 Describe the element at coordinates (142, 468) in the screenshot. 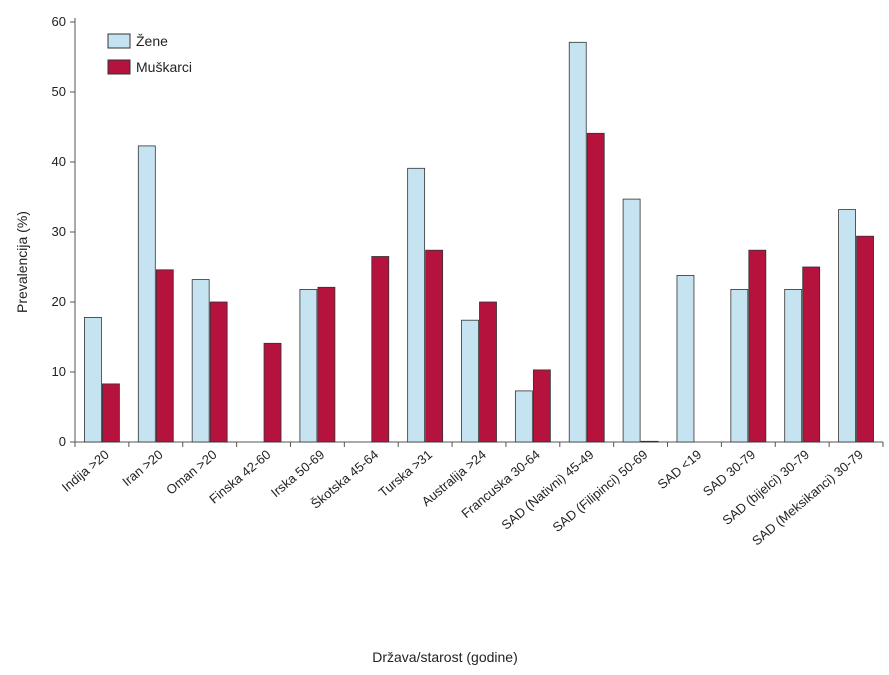

I see `x-tick-label: Iran >20` at that location.